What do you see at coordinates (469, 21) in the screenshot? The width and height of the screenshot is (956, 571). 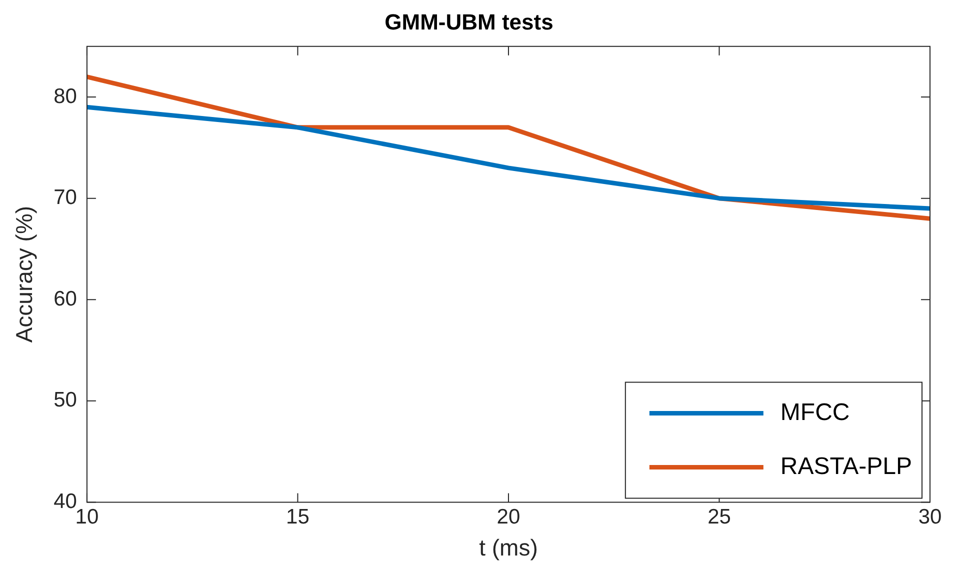 I see `chart-title: GMM-UBM tests` at bounding box center [469, 21].